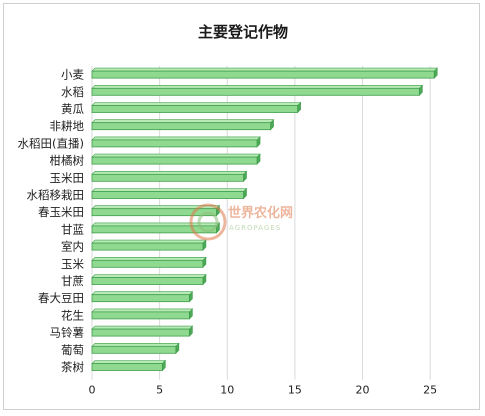 The image size is (485, 416). Describe the element at coordinates (67, 161) in the screenshot. I see `category-label-5: 柑橘树` at that location.